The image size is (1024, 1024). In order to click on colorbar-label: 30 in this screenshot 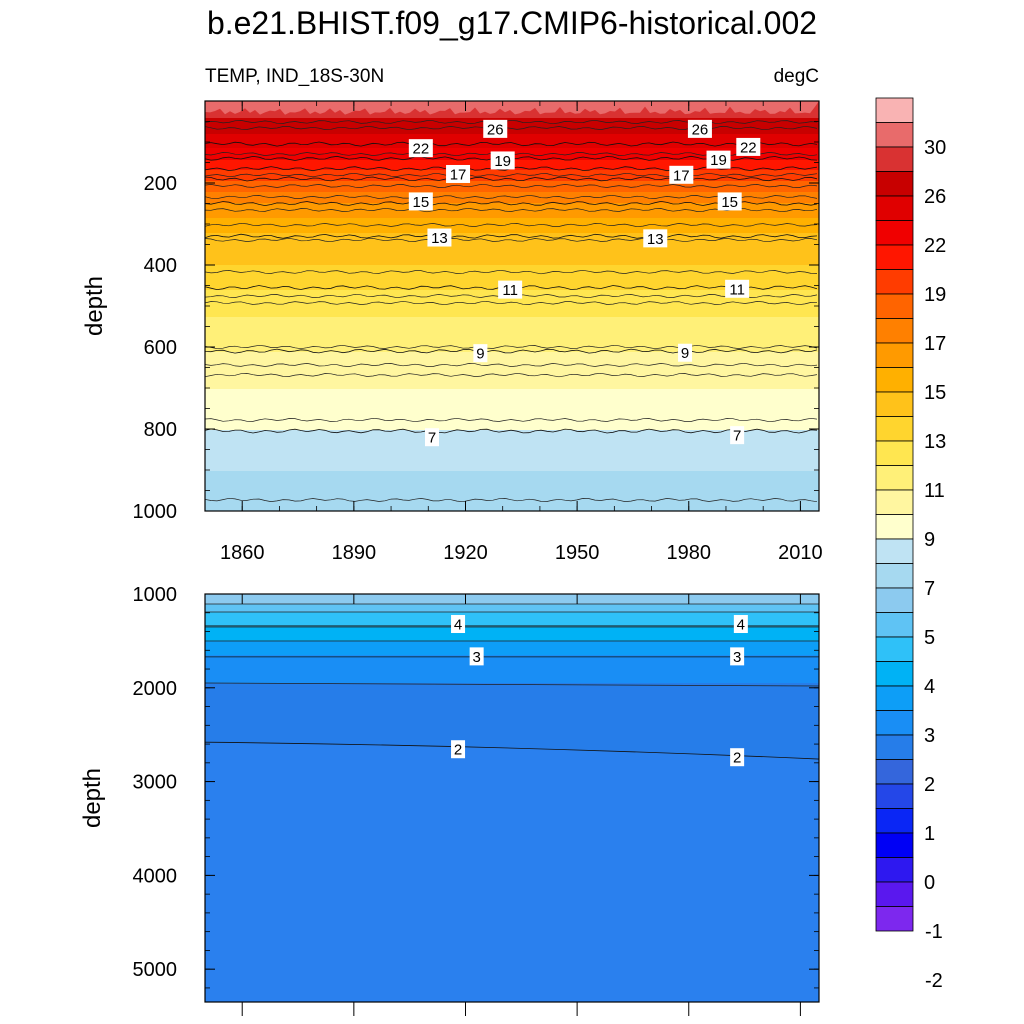, I will do `click(935, 148)`.